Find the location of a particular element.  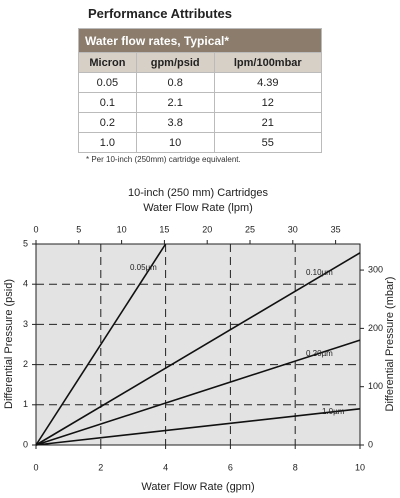

y2-tick-label: 100 is located at coordinates (375, 386).